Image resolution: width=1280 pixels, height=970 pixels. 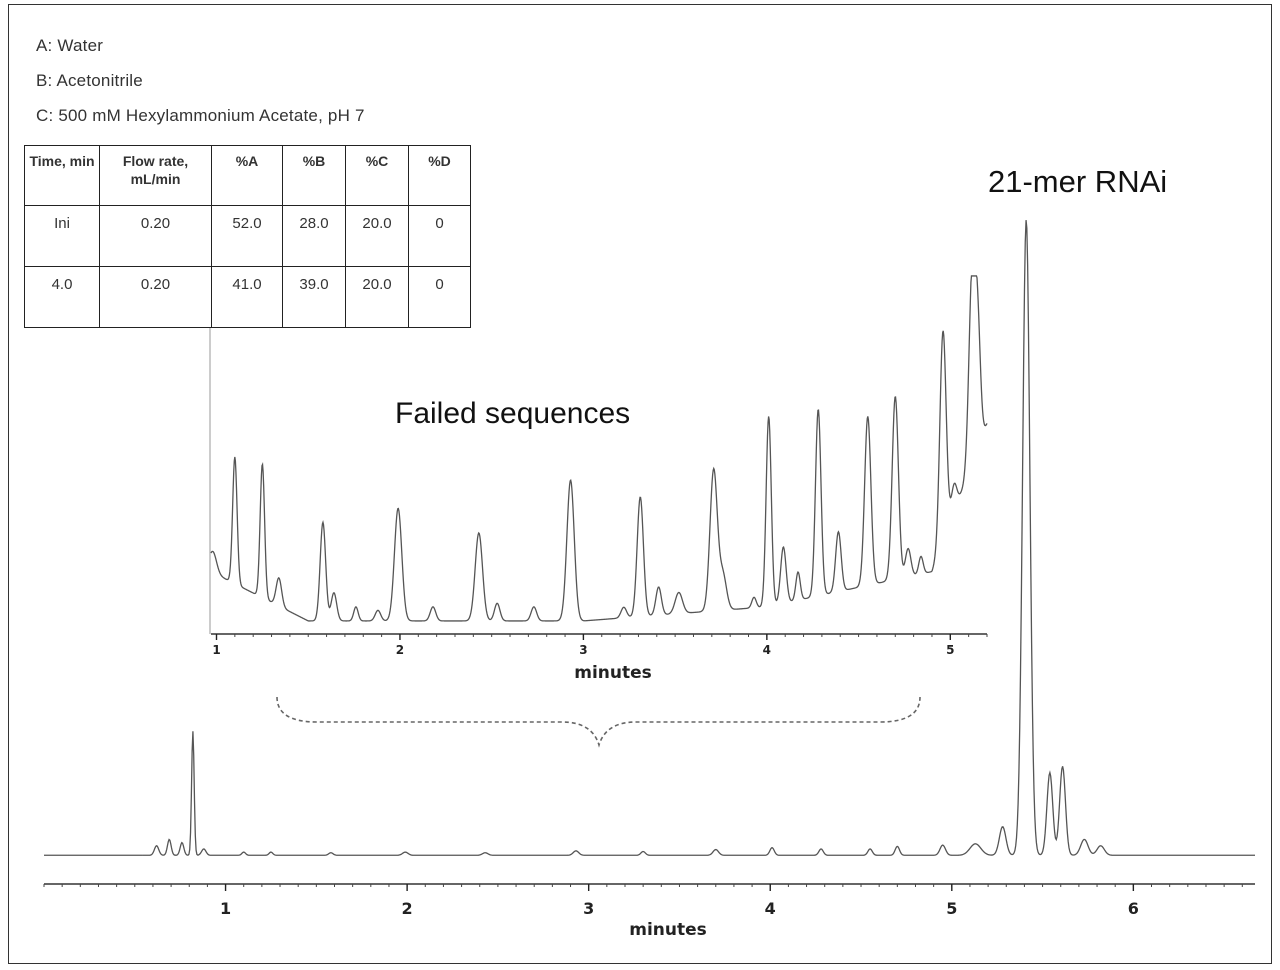 What do you see at coordinates (155, 170) in the screenshot?
I see `header-flow-rate-label: Flow rate, mL/min` at bounding box center [155, 170].